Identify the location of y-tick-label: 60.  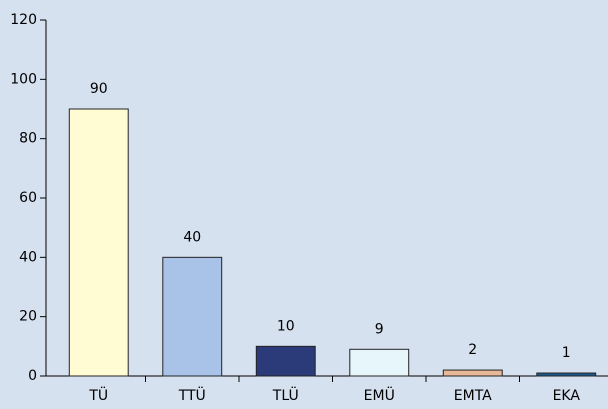
(28, 198).